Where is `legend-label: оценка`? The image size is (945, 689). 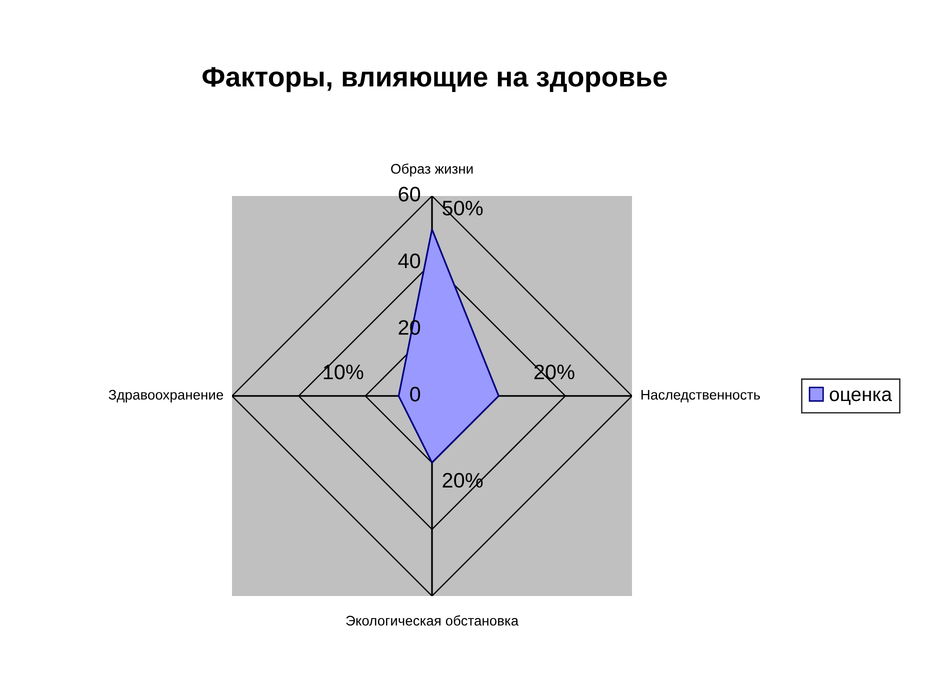
legend-label: оценка is located at coordinates (861, 397).